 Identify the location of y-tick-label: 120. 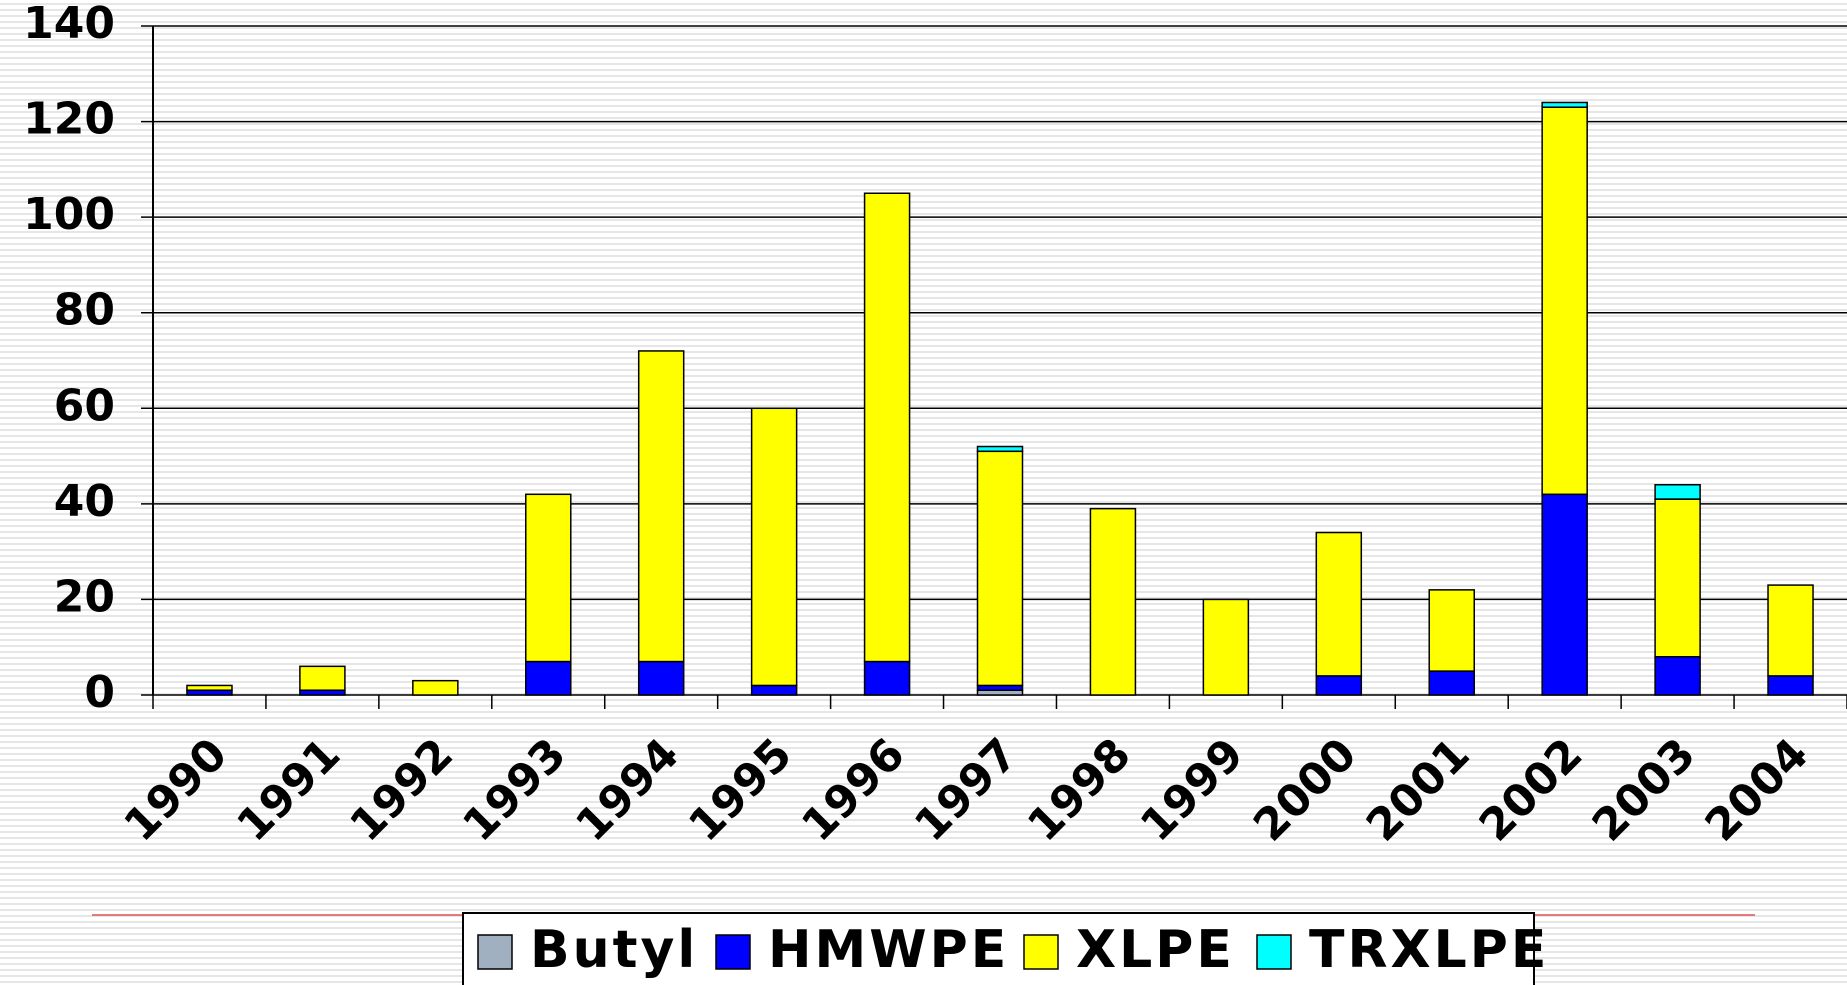
(69, 119).